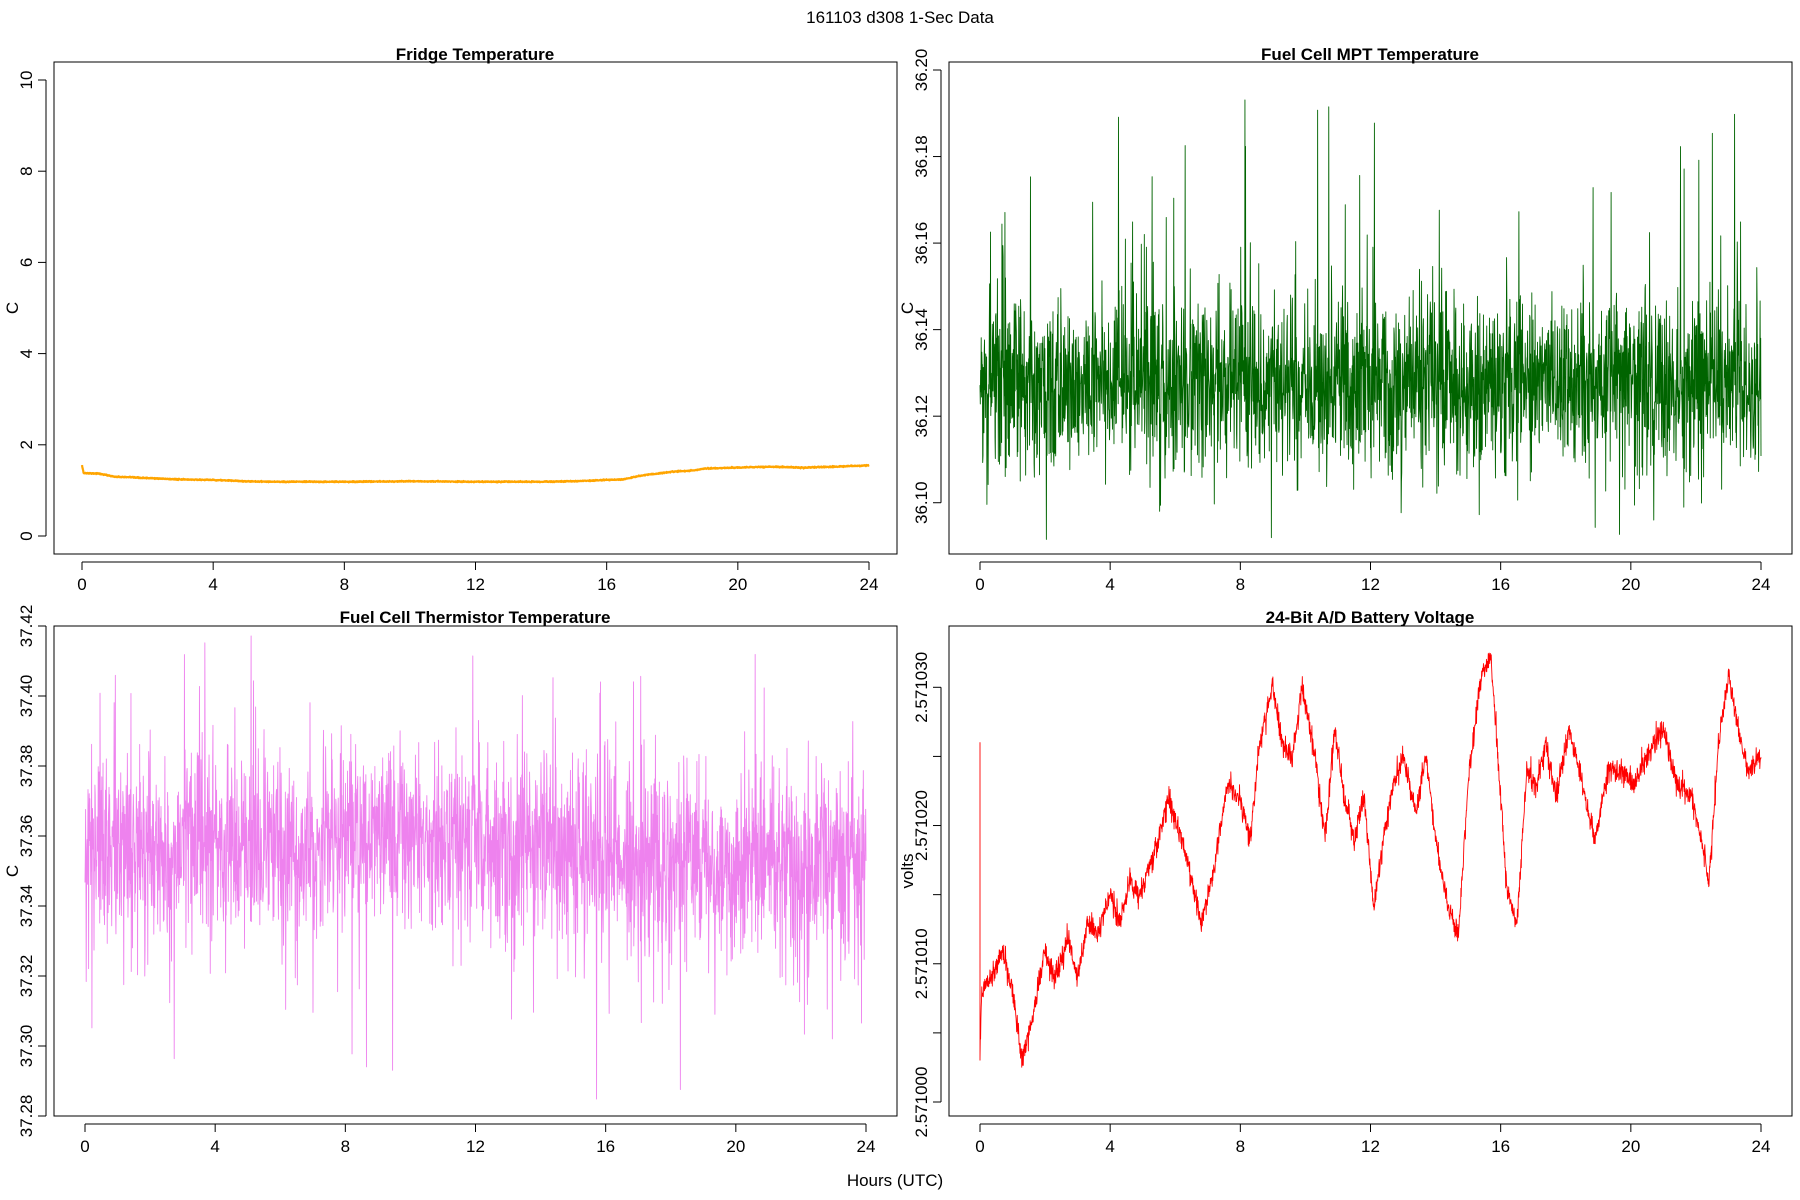 The width and height of the screenshot is (1800, 1200). What do you see at coordinates (921, 502) in the screenshot?
I see `y-tick-label: 36.10` at bounding box center [921, 502].